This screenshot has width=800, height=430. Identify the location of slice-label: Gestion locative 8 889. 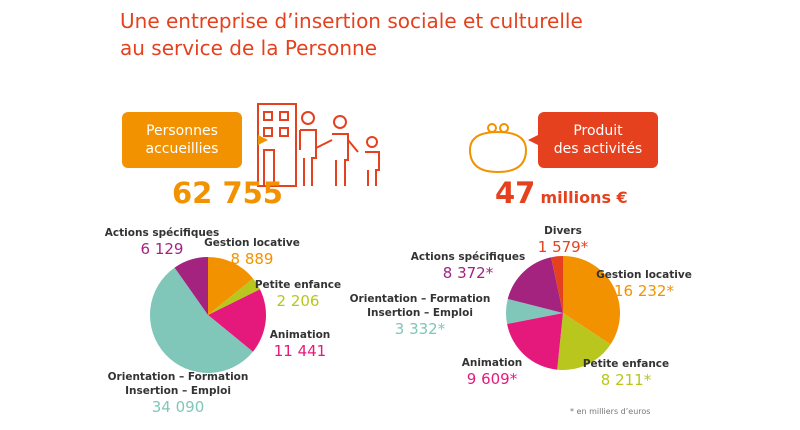
(252, 252).